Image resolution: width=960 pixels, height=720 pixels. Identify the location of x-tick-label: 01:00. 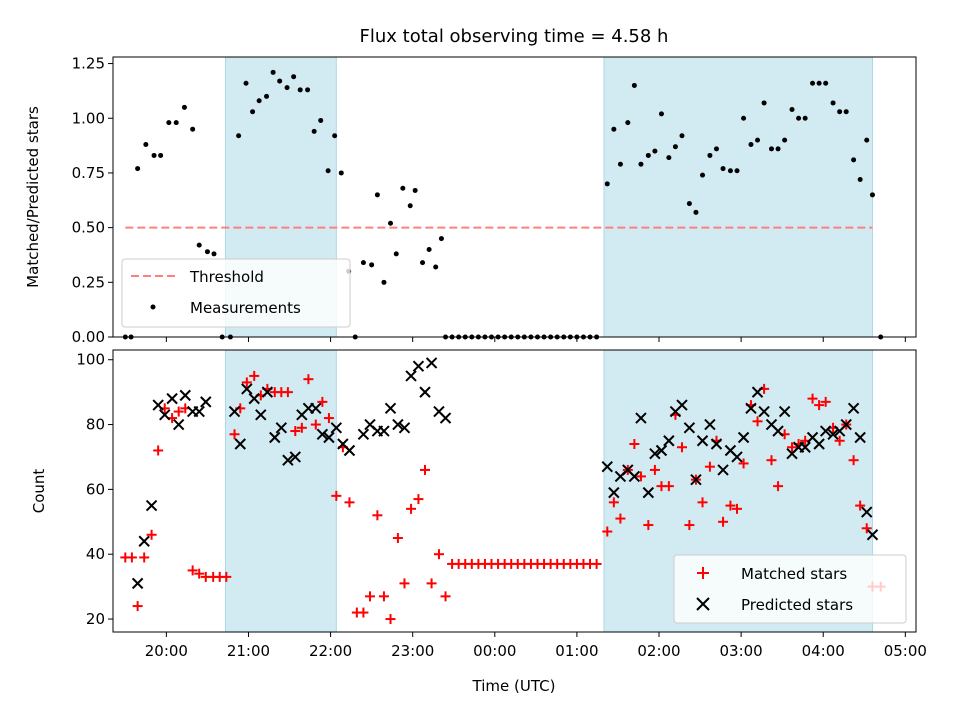
(576, 651).